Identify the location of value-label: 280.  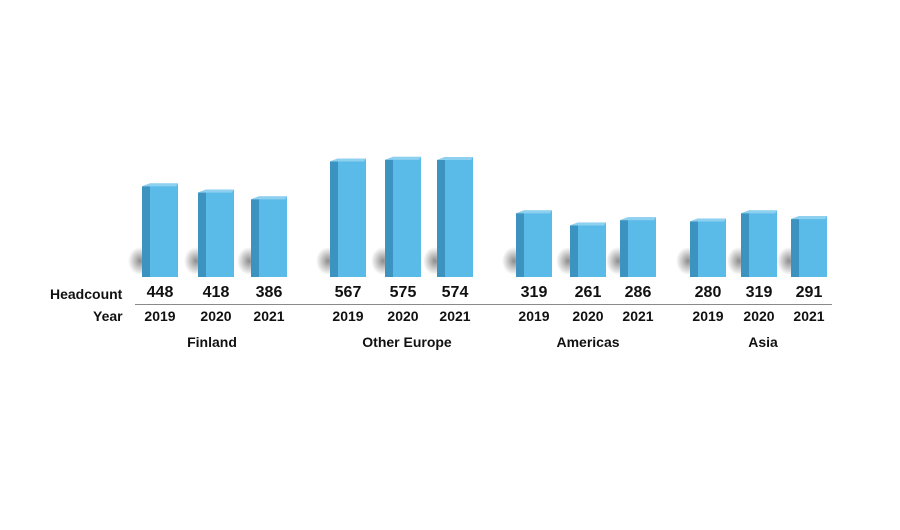
(708, 292).